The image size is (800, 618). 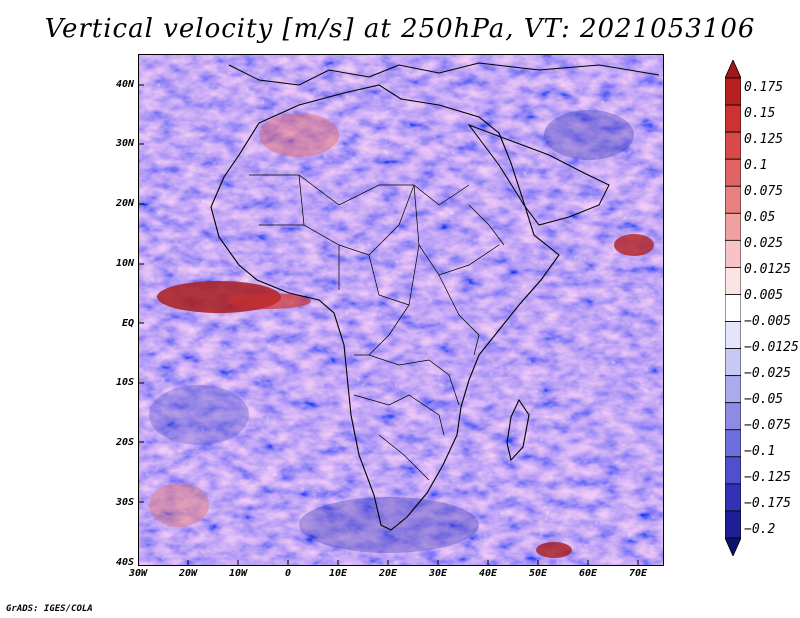 I want to click on colorbar-level-label: 0.1, so click(x=756, y=165).